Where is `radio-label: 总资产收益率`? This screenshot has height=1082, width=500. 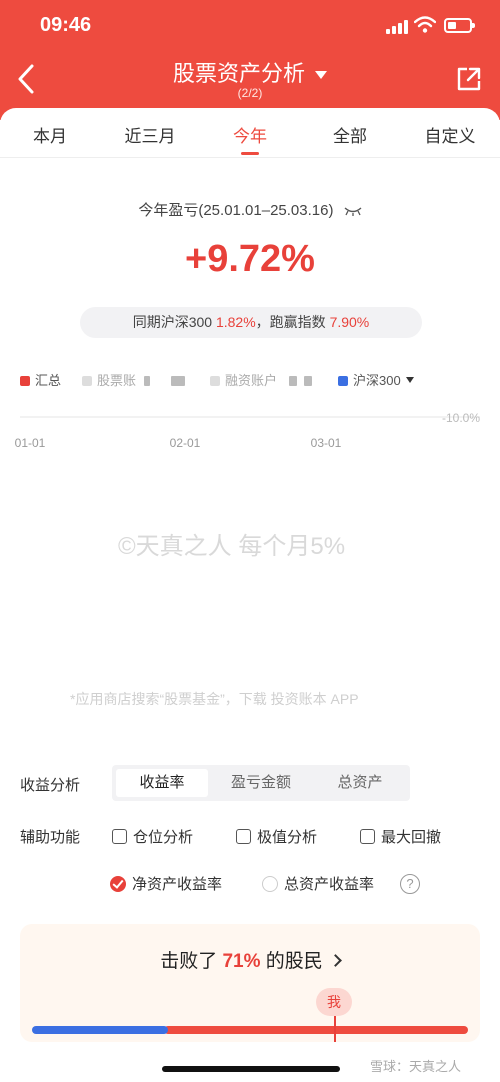
radio-label: 总资产收益率 is located at coordinates (329, 884).